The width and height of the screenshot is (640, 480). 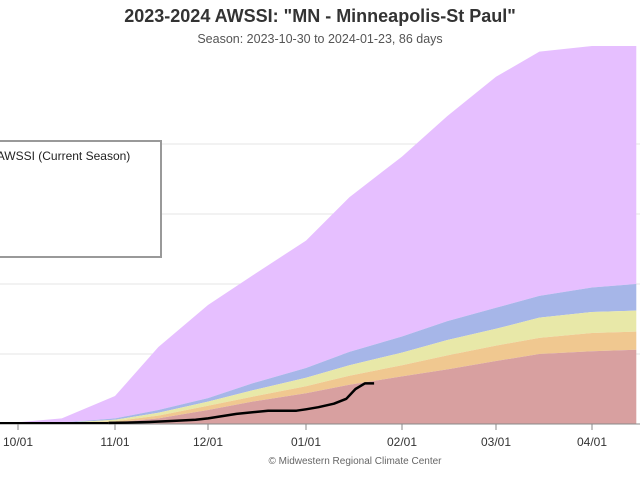 What do you see at coordinates (241, 403) in the screenshot?
I see `series-line-current-season` at bounding box center [241, 403].